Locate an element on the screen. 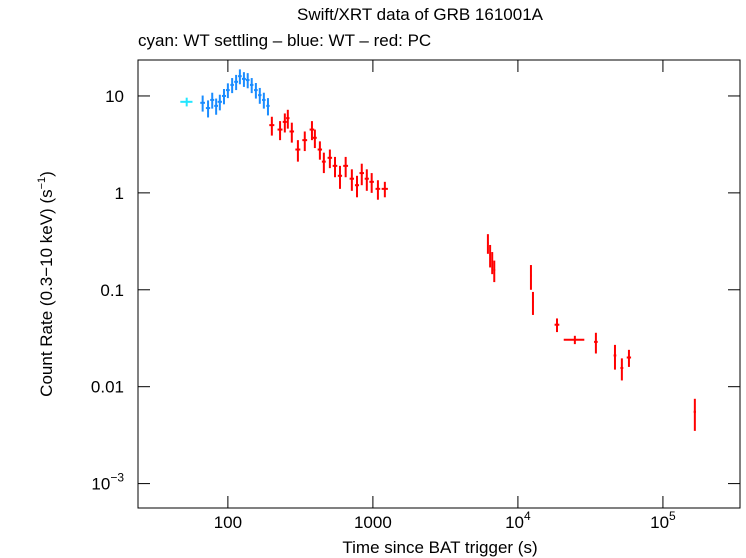 Image resolution: width=746 pixels, height=558 pixels. chart-subtitle: cyan: WT settling – blue: WT – red: PC is located at coordinates (284, 40).